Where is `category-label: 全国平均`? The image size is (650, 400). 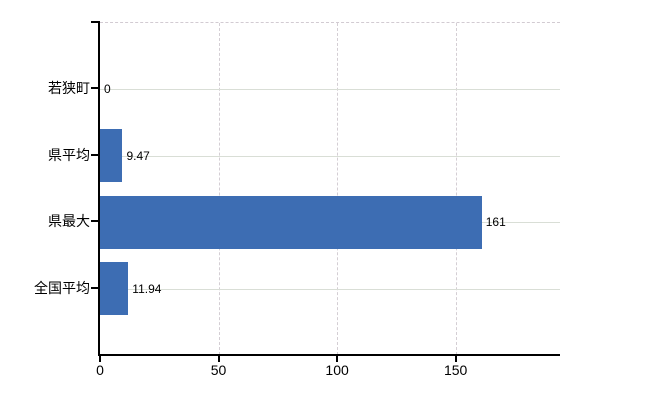 category-label: 全国平均 is located at coordinates (62, 287).